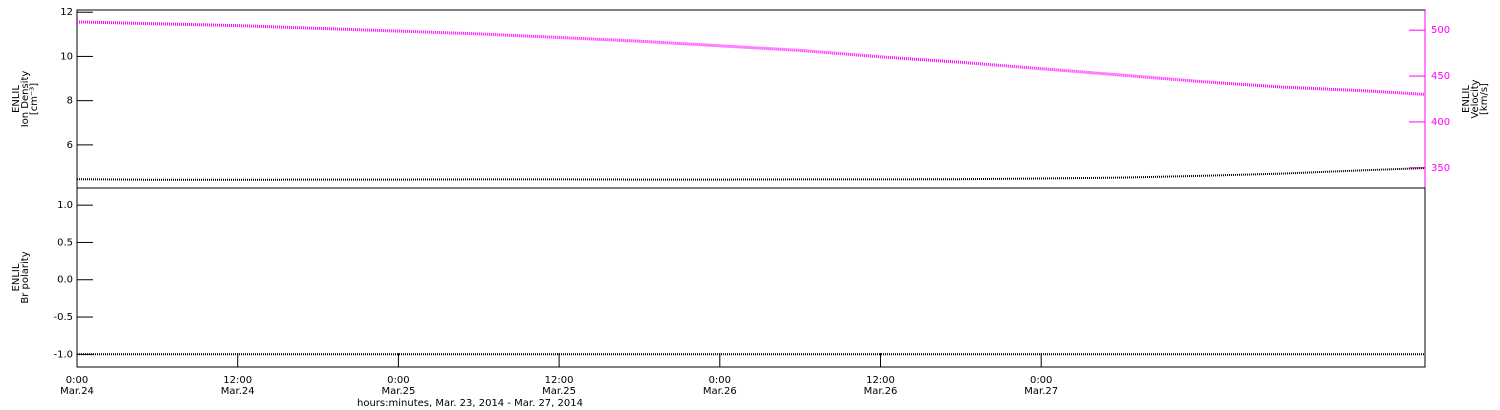 Image resolution: width=1500 pixels, height=410 pixels. What do you see at coordinates (65, 242) in the screenshot?
I see `y-tick-label: 0.5` at bounding box center [65, 242].